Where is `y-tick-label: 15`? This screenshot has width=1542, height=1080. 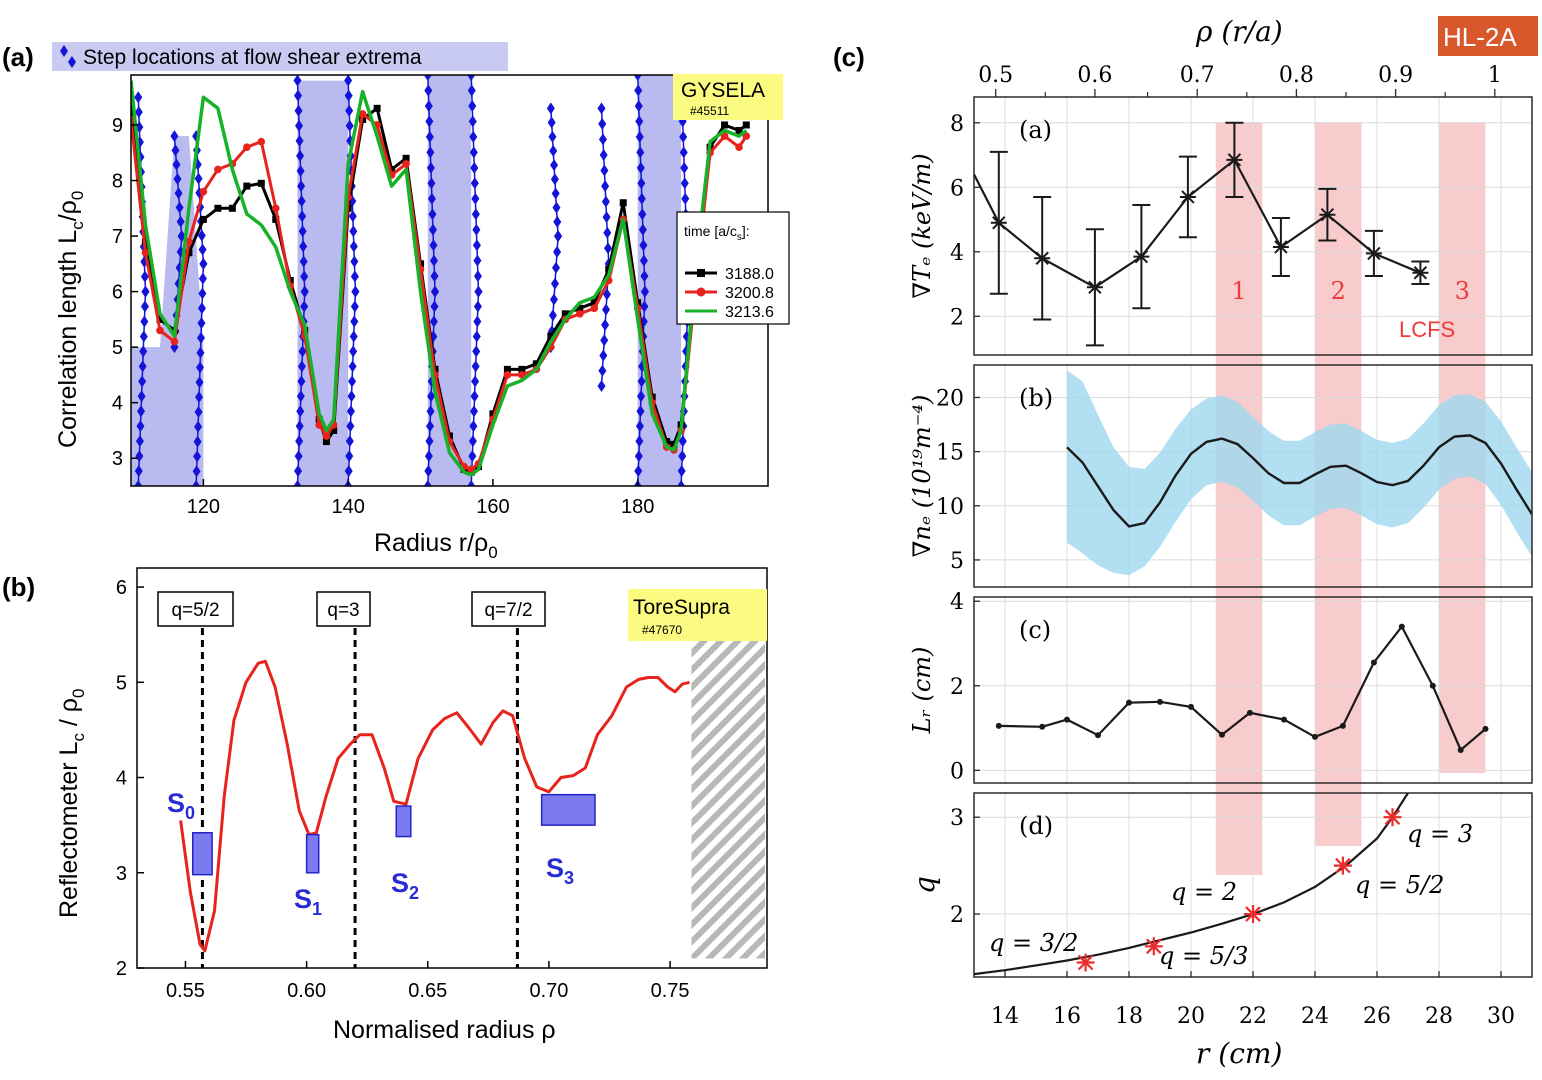 y-tick-label: 15 is located at coordinates (950, 453).